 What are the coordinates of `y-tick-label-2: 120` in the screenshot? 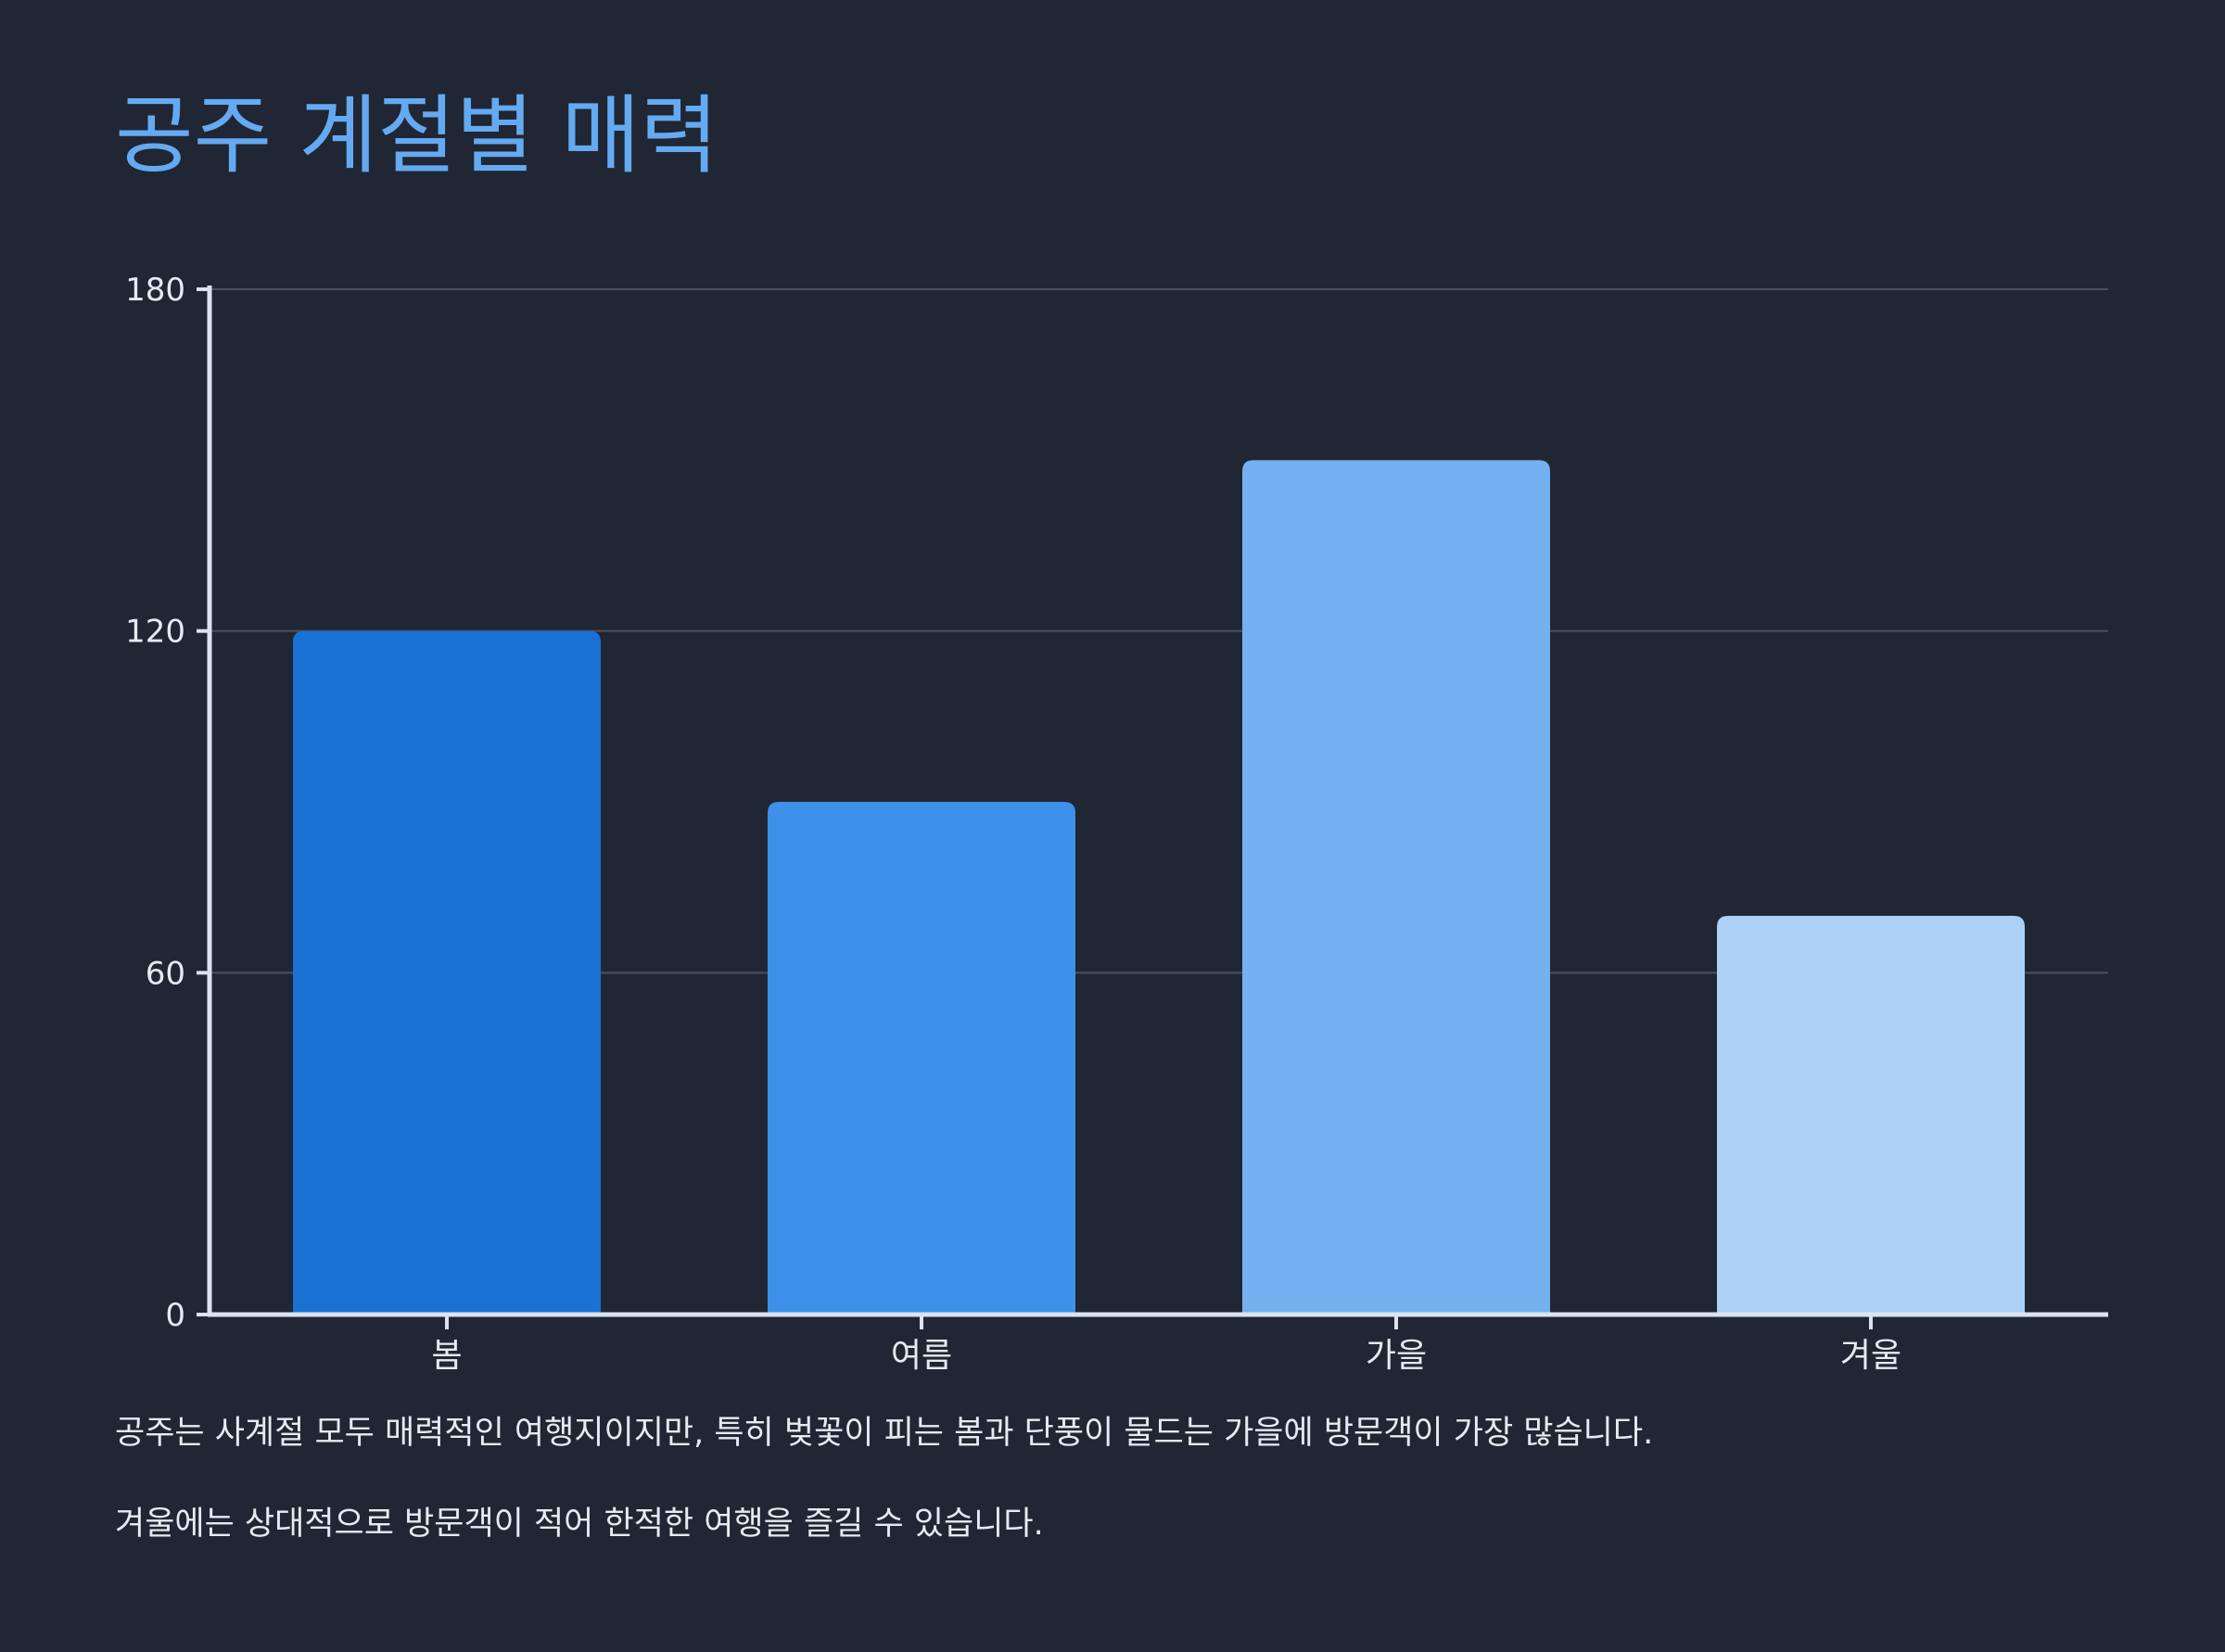 It's located at (155, 632).